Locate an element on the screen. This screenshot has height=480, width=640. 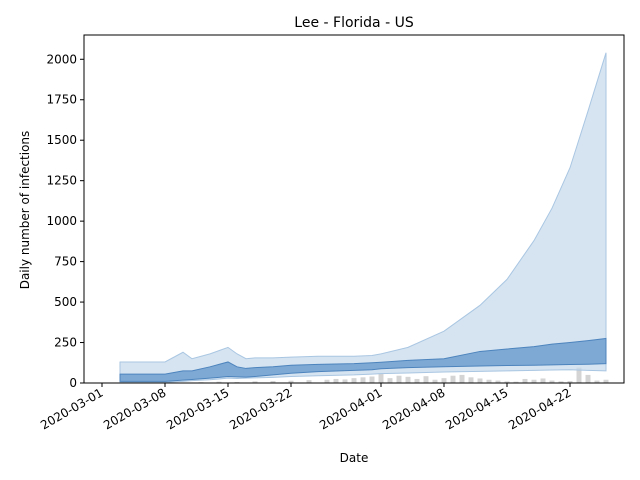
y-tick-label: 1500 is located at coordinates (61, 140).